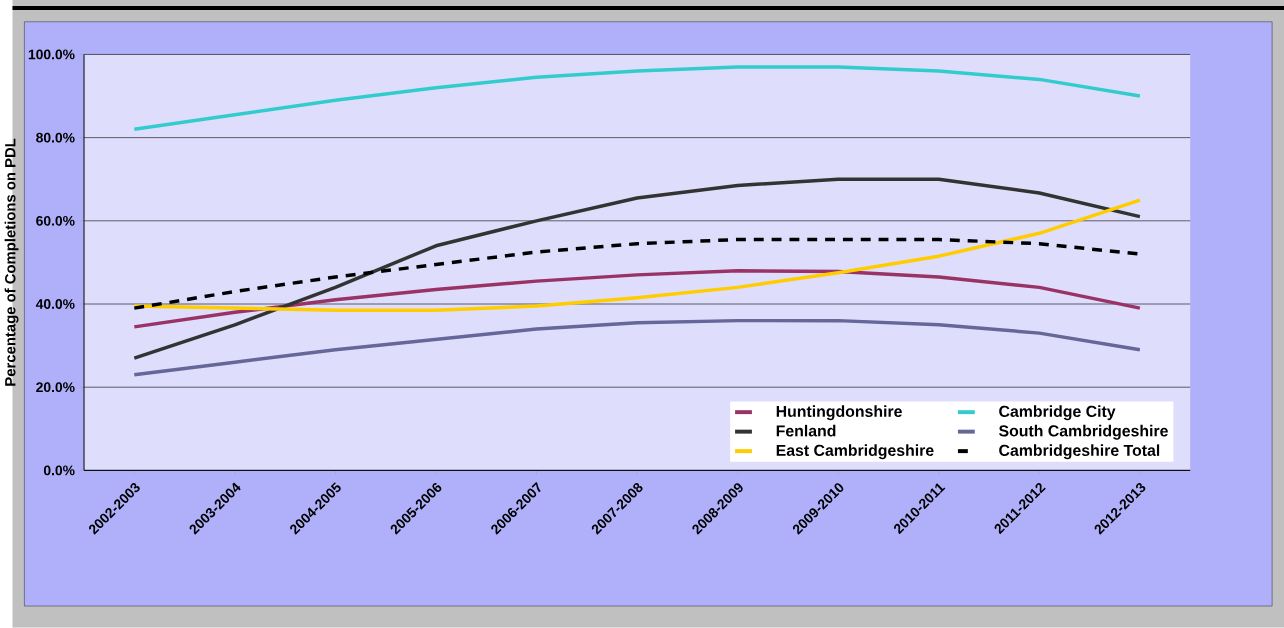 The width and height of the screenshot is (1284, 628). What do you see at coordinates (51, 54) in the screenshot?
I see `y-tick-label: 100.0%` at bounding box center [51, 54].